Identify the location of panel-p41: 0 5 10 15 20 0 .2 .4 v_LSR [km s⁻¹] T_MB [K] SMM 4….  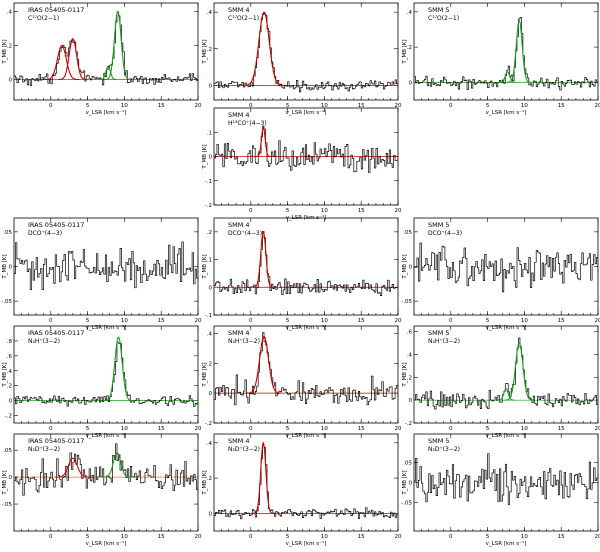
(302, 490).